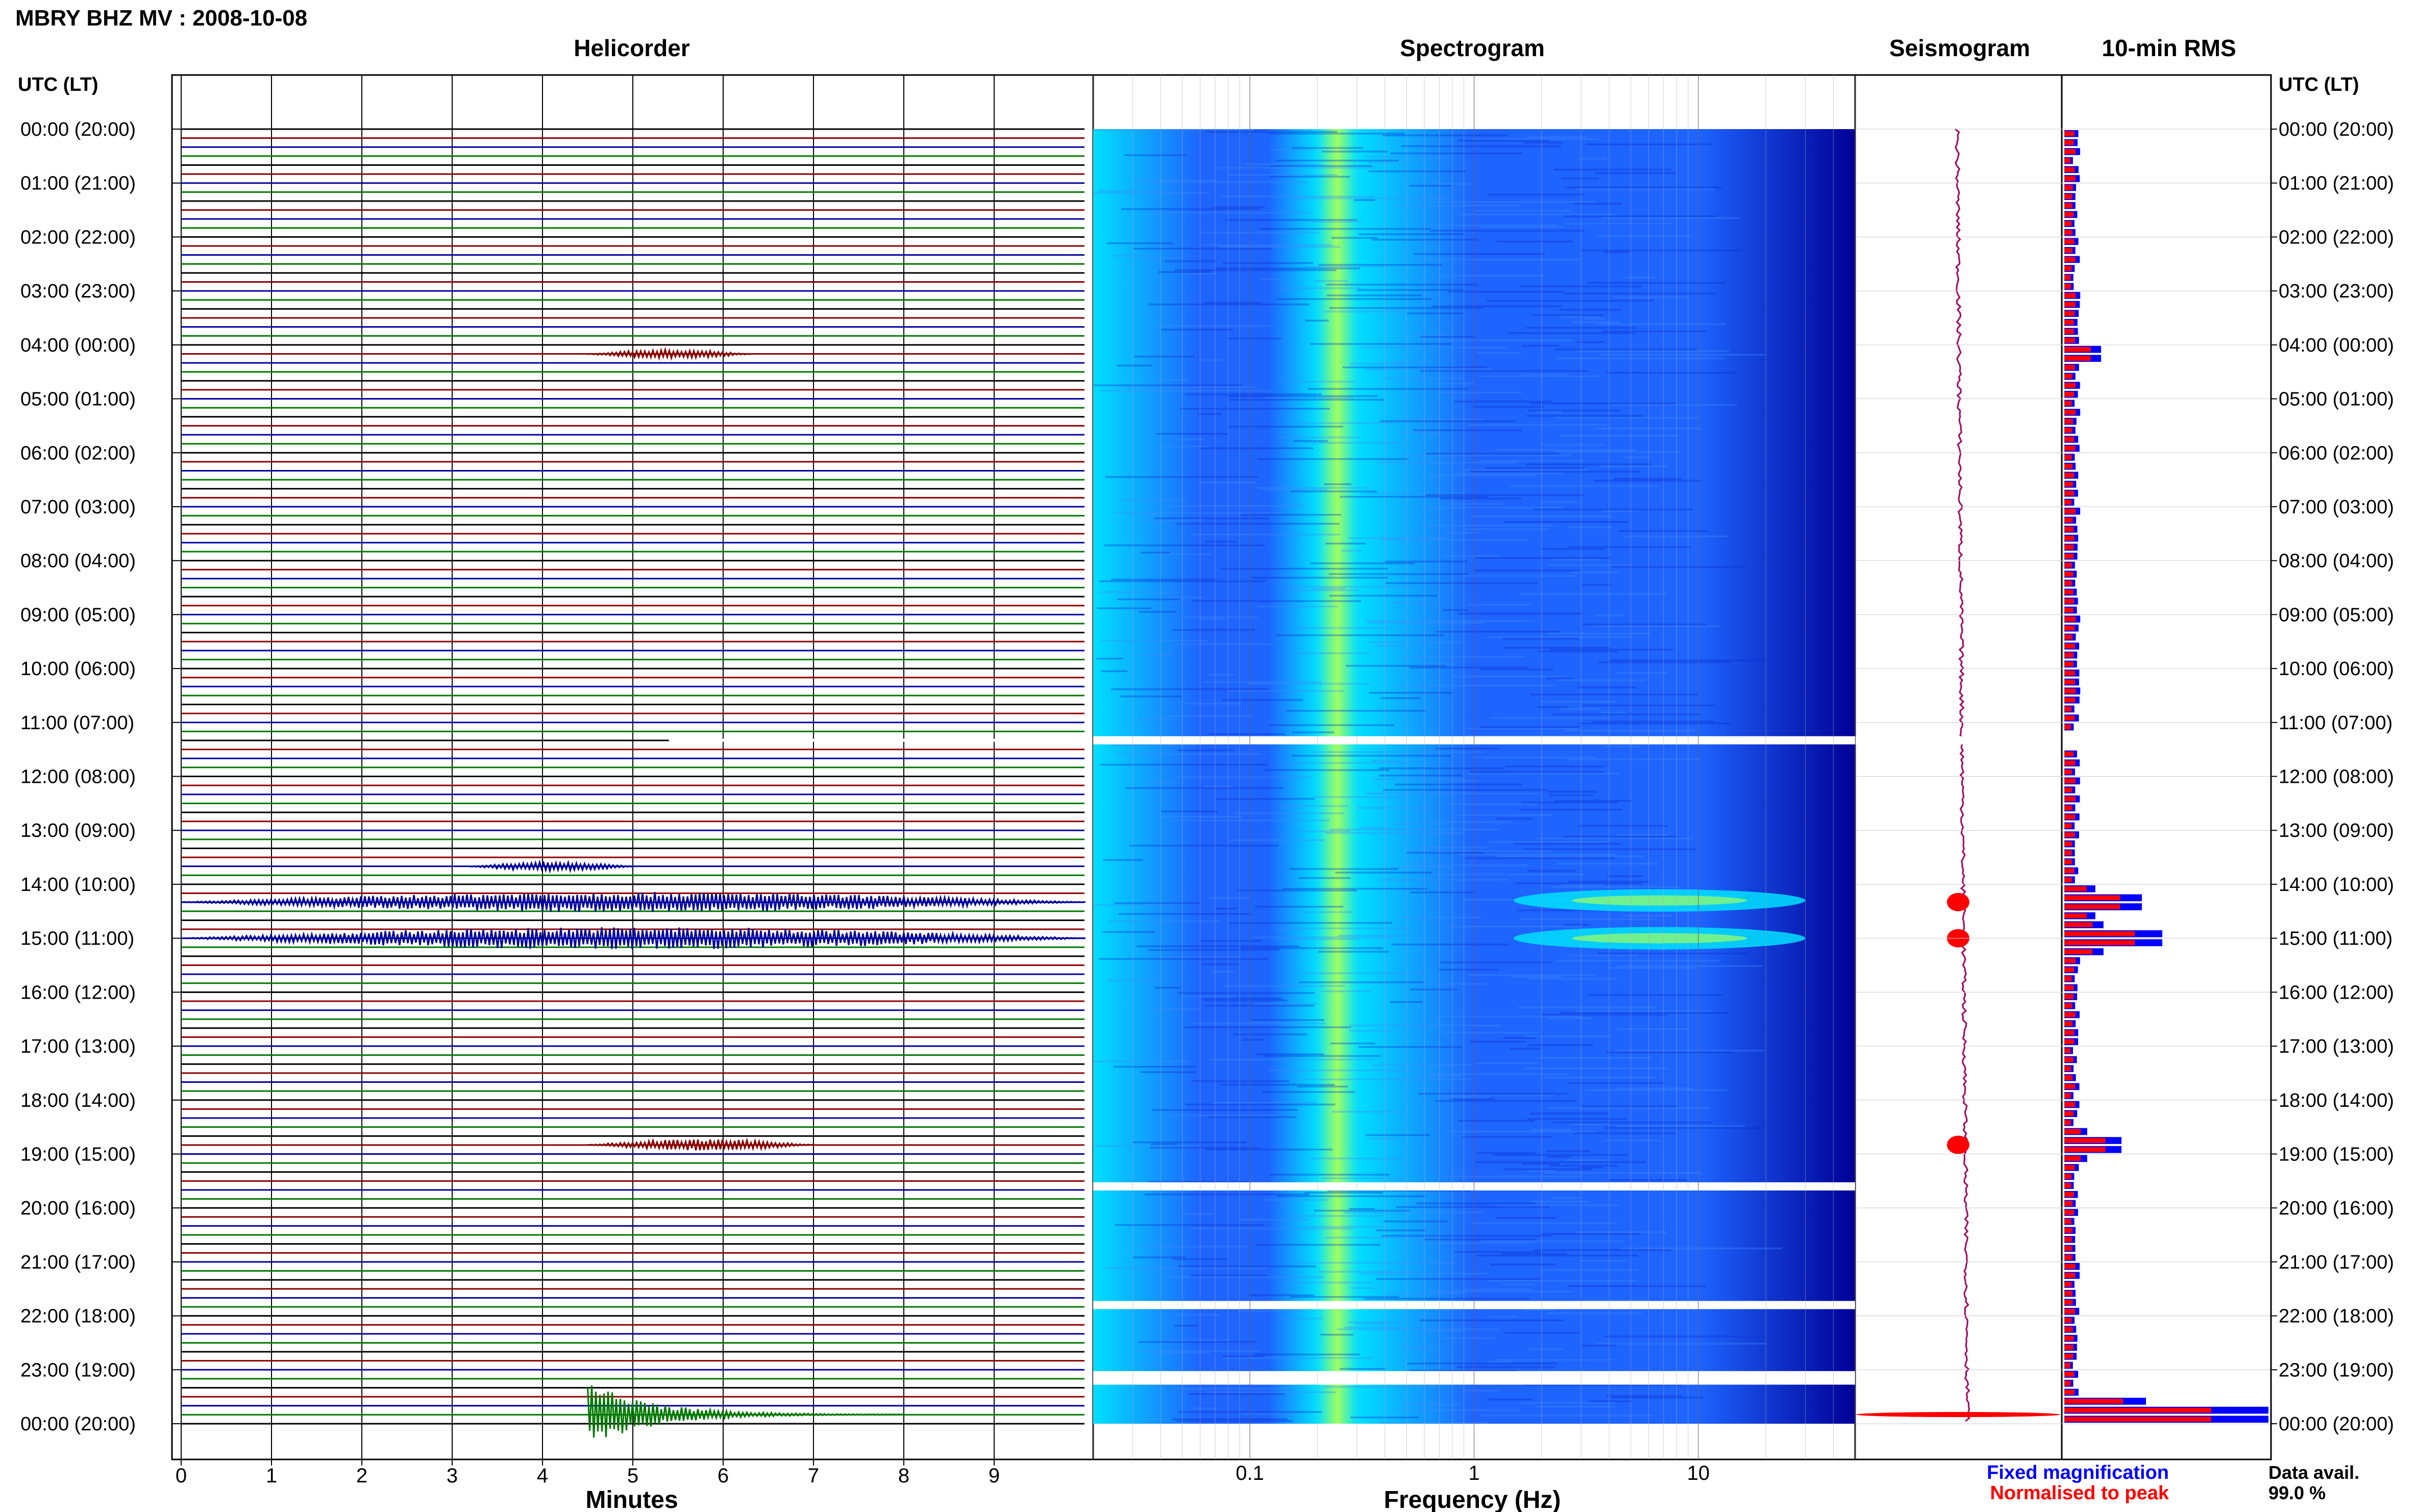 The width and height of the screenshot is (2419, 1512). What do you see at coordinates (2336, 1316) in the screenshot?
I see `right-time-label: 22:00 (18:00)` at bounding box center [2336, 1316].